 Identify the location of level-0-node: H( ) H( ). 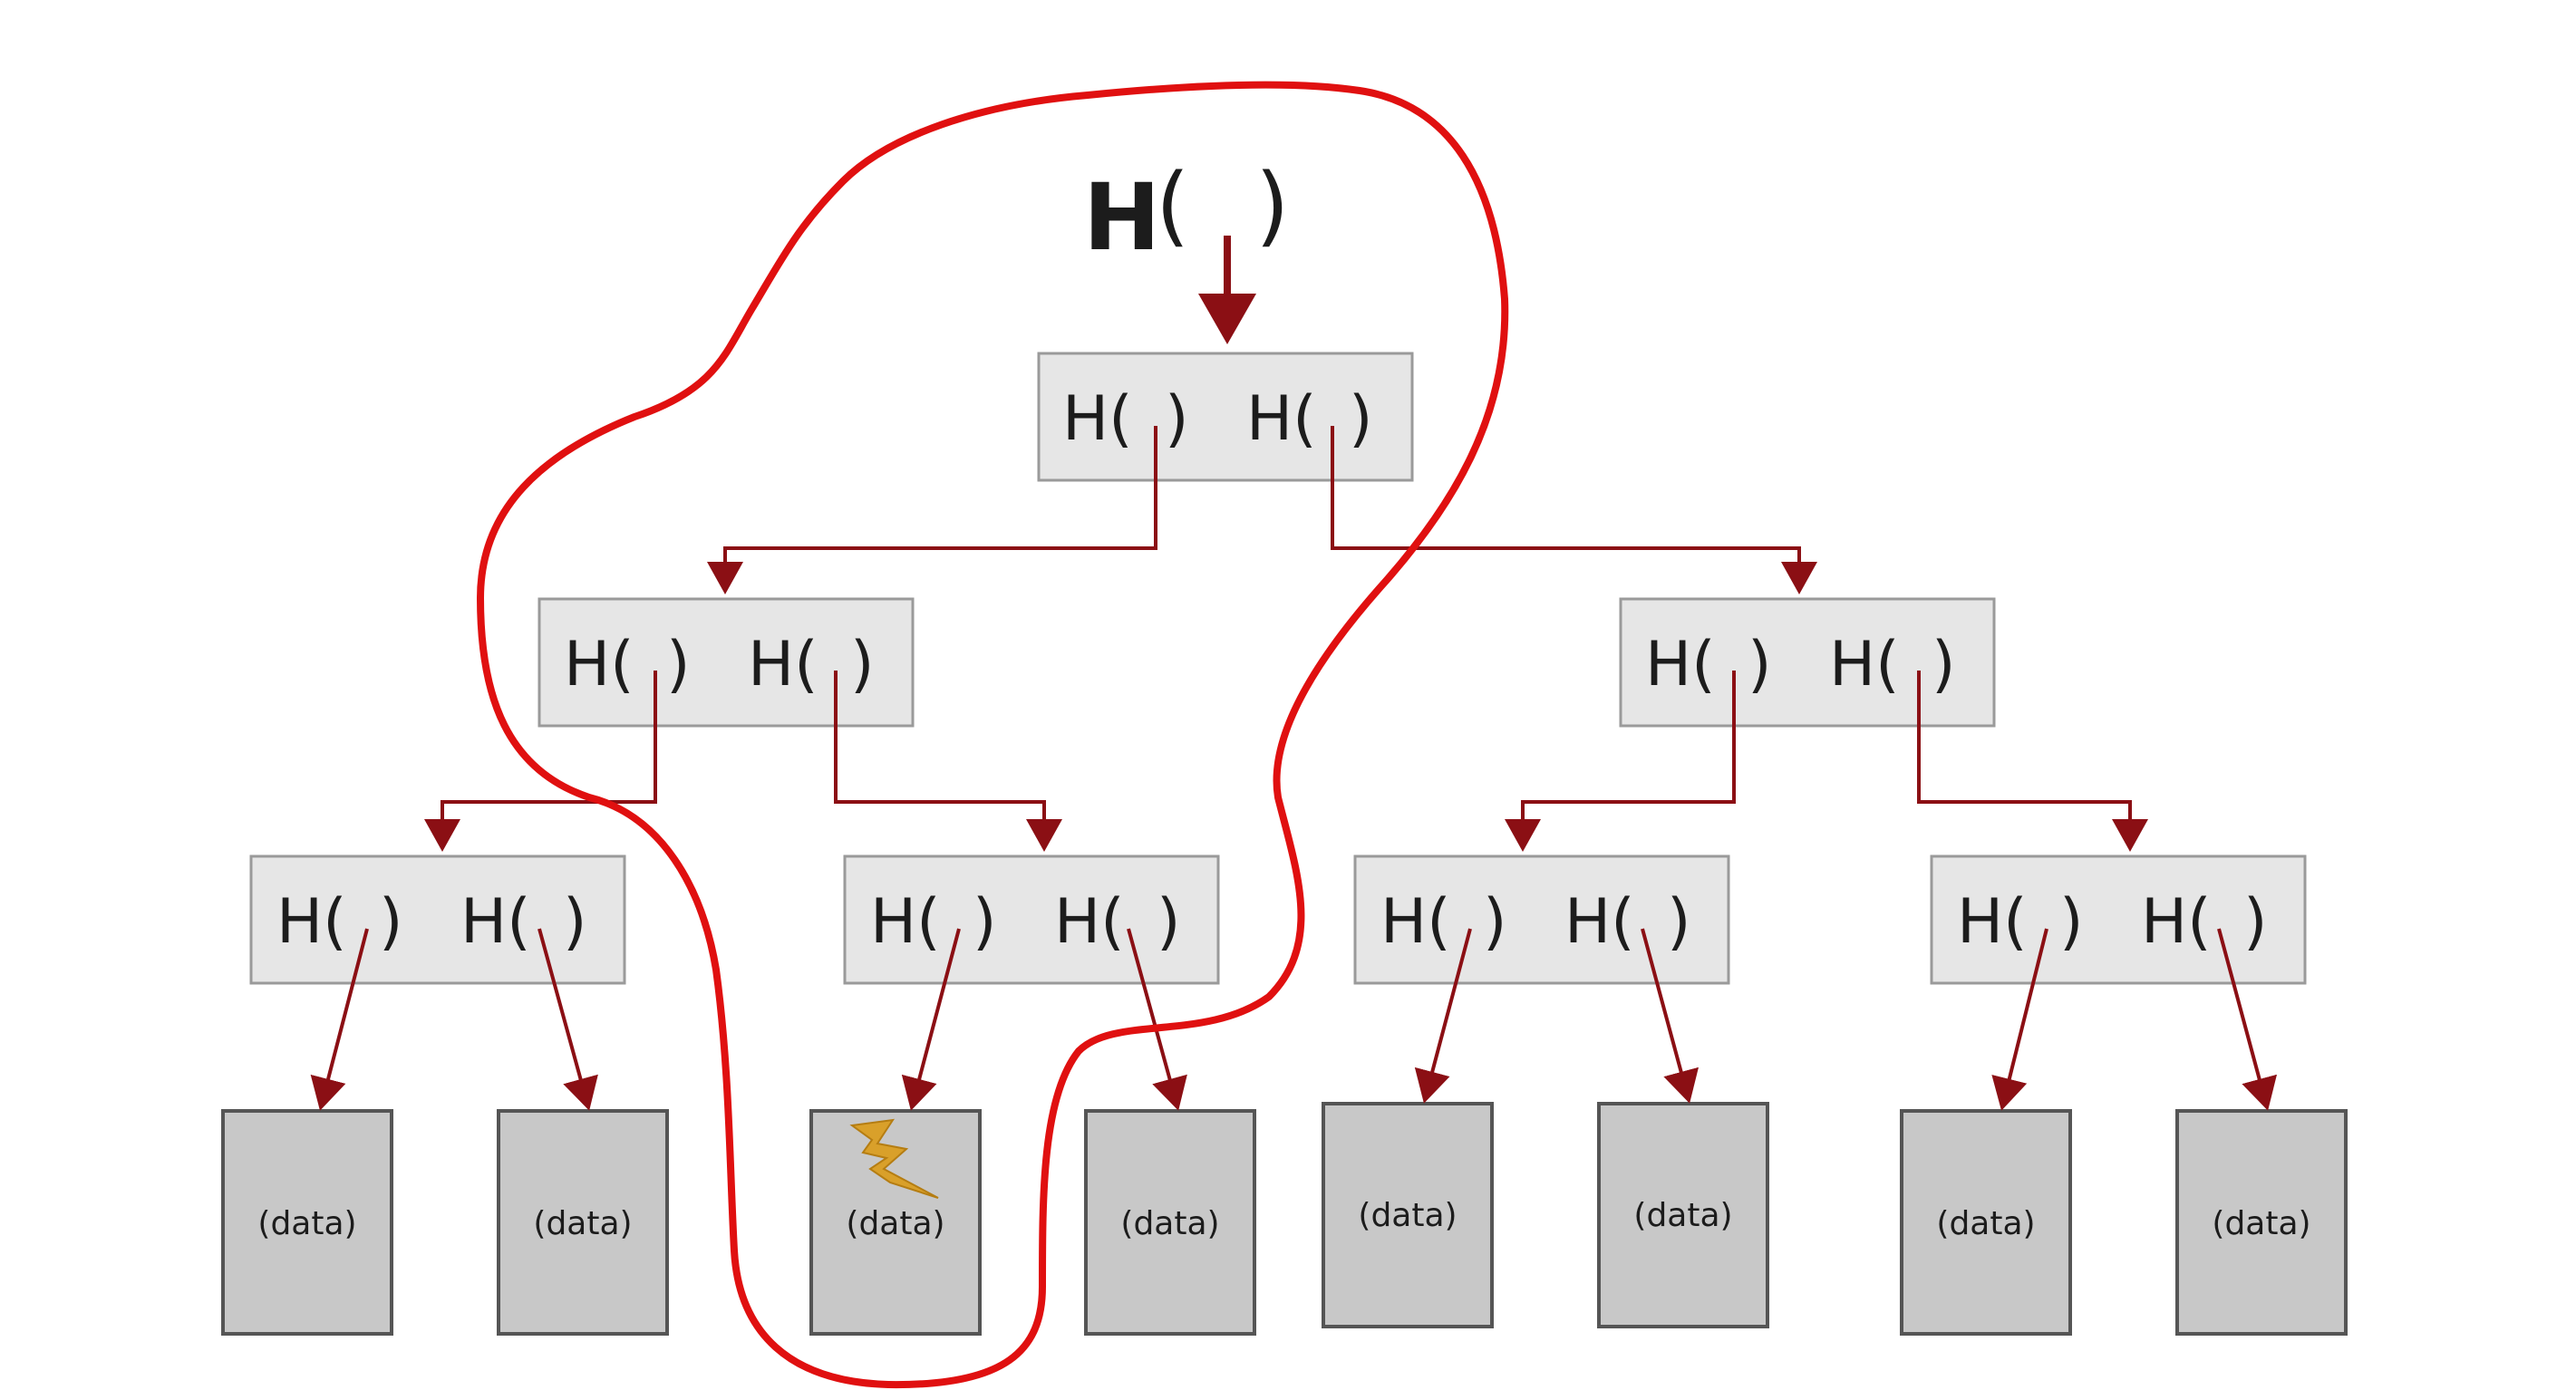
(1225, 417).